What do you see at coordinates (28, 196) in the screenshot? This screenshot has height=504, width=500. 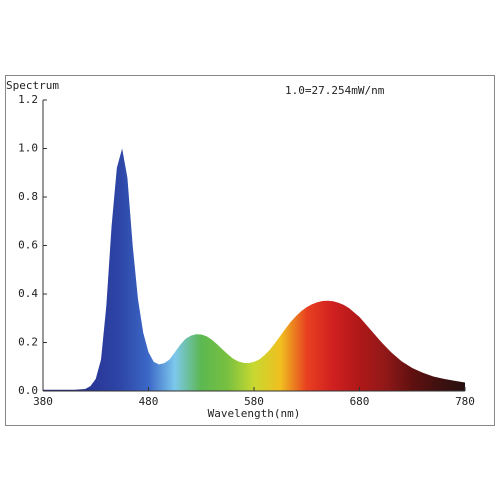 I see `y-tick-label: 0.8` at bounding box center [28, 196].